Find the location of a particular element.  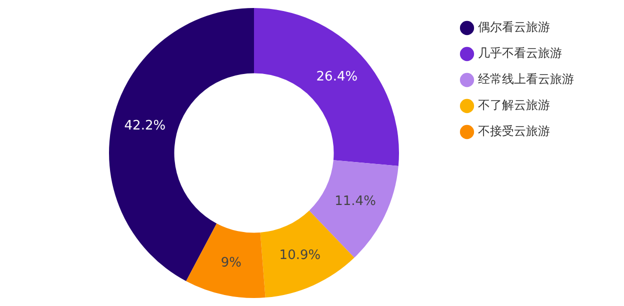

legend-label: 不了解云旅游 is located at coordinates (514, 105).